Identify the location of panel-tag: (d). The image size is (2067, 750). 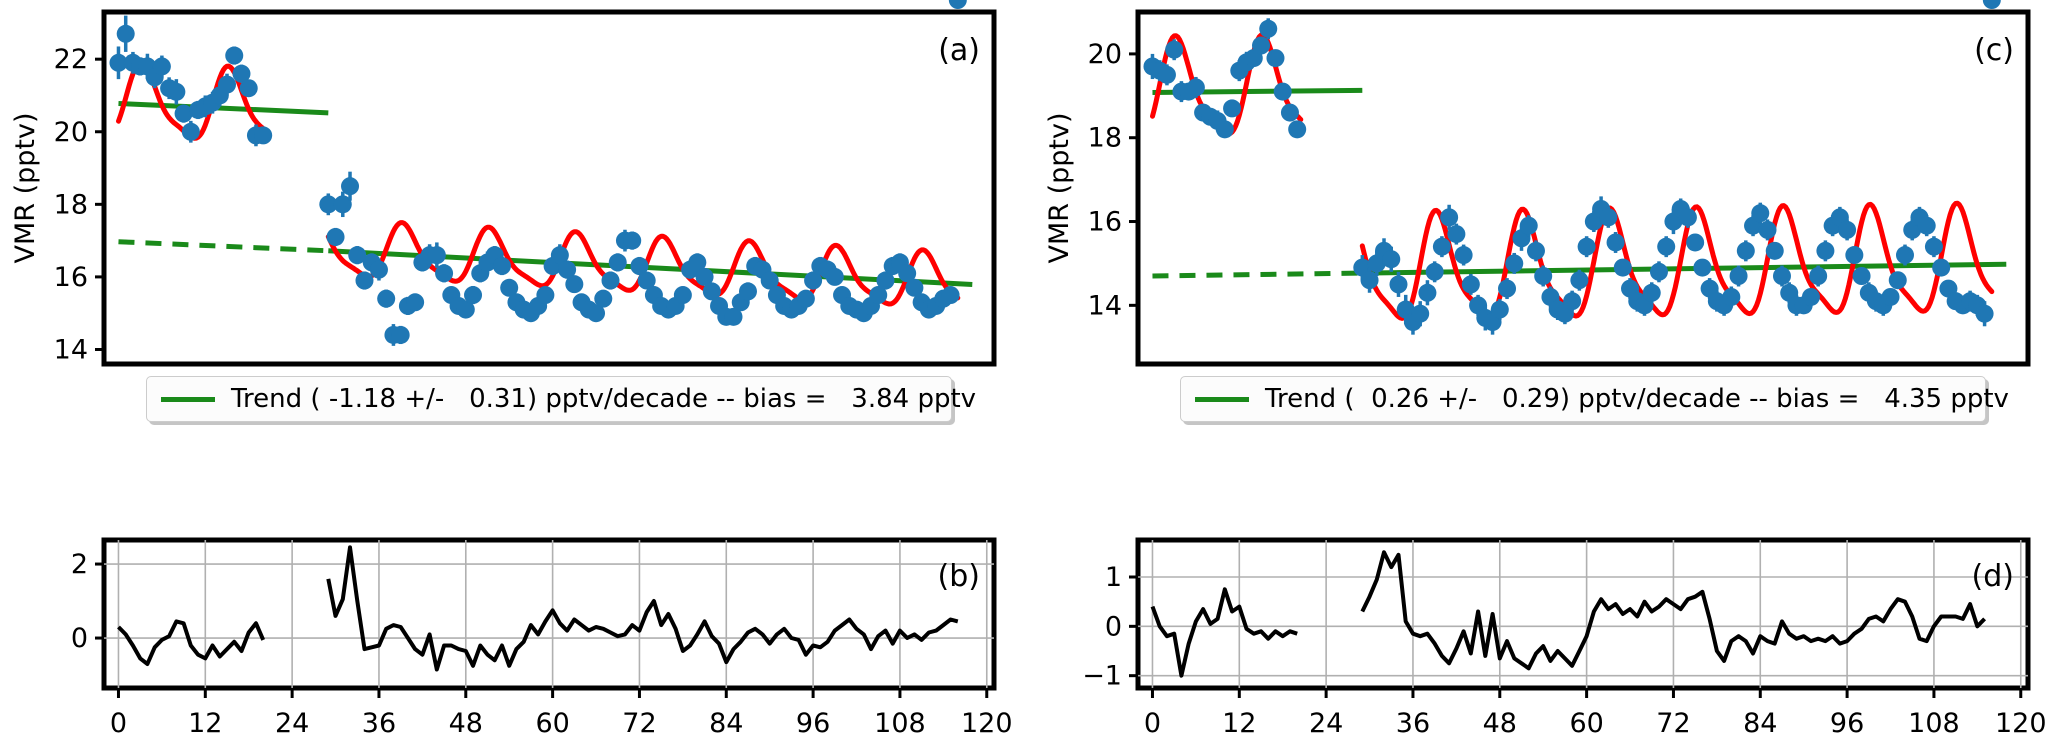
(1993, 576).